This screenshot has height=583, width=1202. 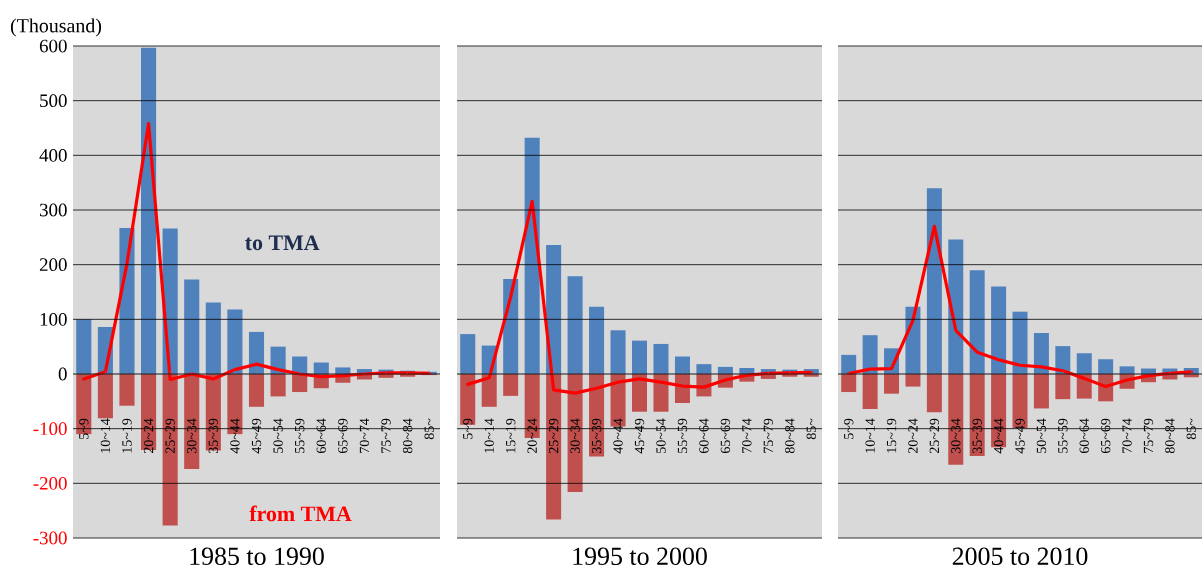 What do you see at coordinates (282, 243) in the screenshot?
I see `annotation: to TMA` at bounding box center [282, 243].